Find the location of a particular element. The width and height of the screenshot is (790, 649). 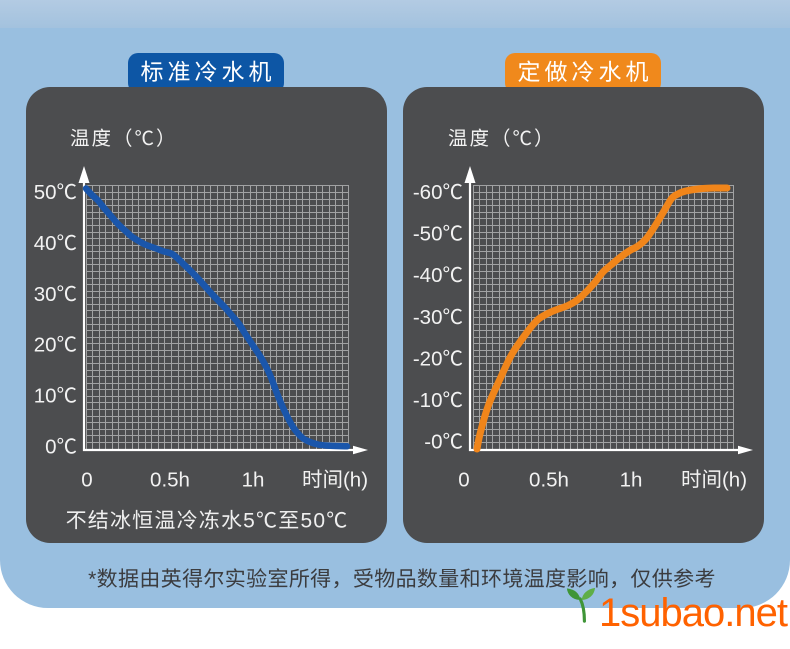

svg-text: -50℃ is located at coordinates (438, 234).